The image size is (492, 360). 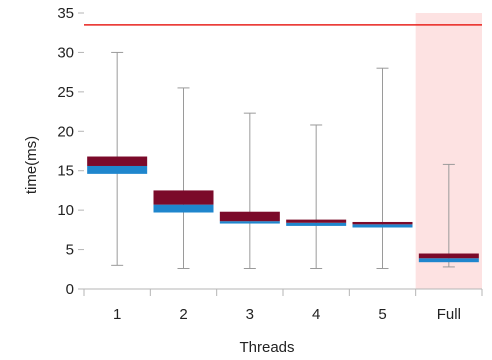 What do you see at coordinates (183, 314) in the screenshot?
I see `x-tick-label: 2` at bounding box center [183, 314].